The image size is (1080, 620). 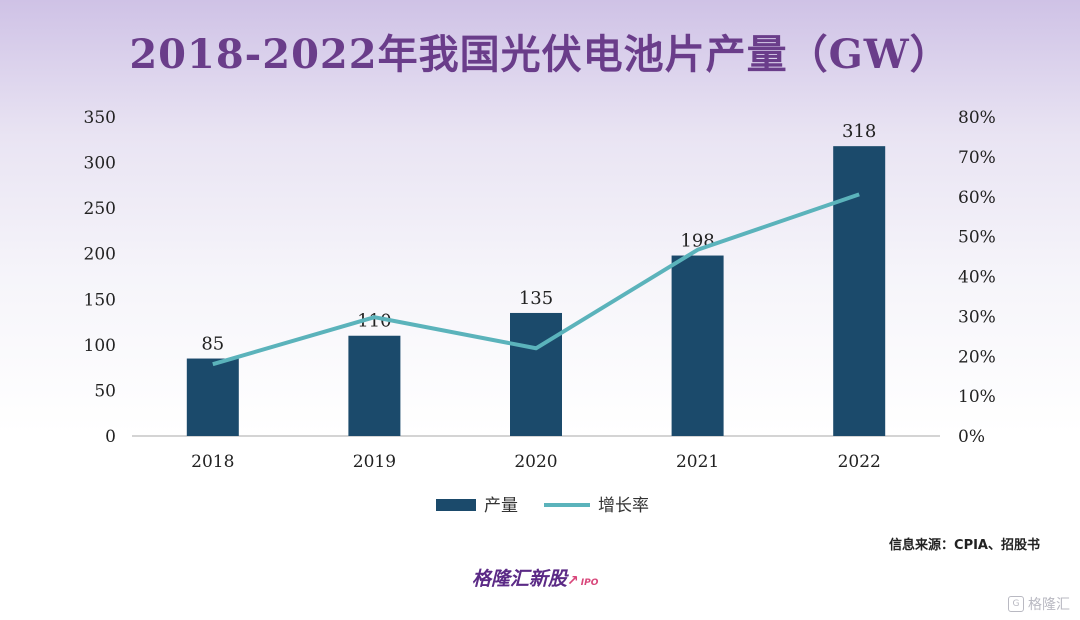 What do you see at coordinates (697, 462) in the screenshot?
I see `x-tick-label: 2021` at bounding box center [697, 462].